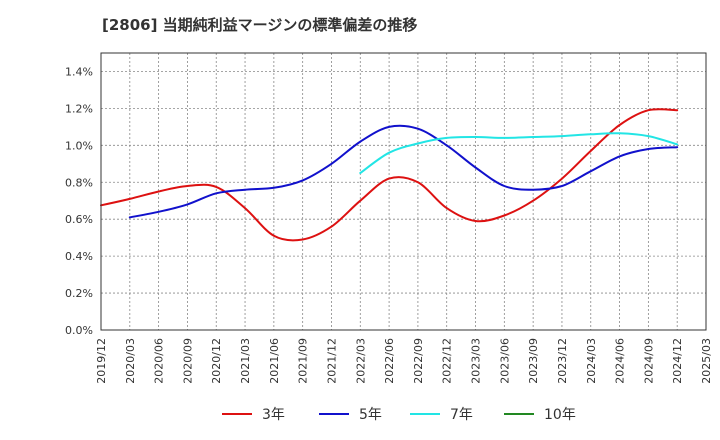 This screenshot has height=440, width=720. I want to click on series-3-line, so click(519, 153).